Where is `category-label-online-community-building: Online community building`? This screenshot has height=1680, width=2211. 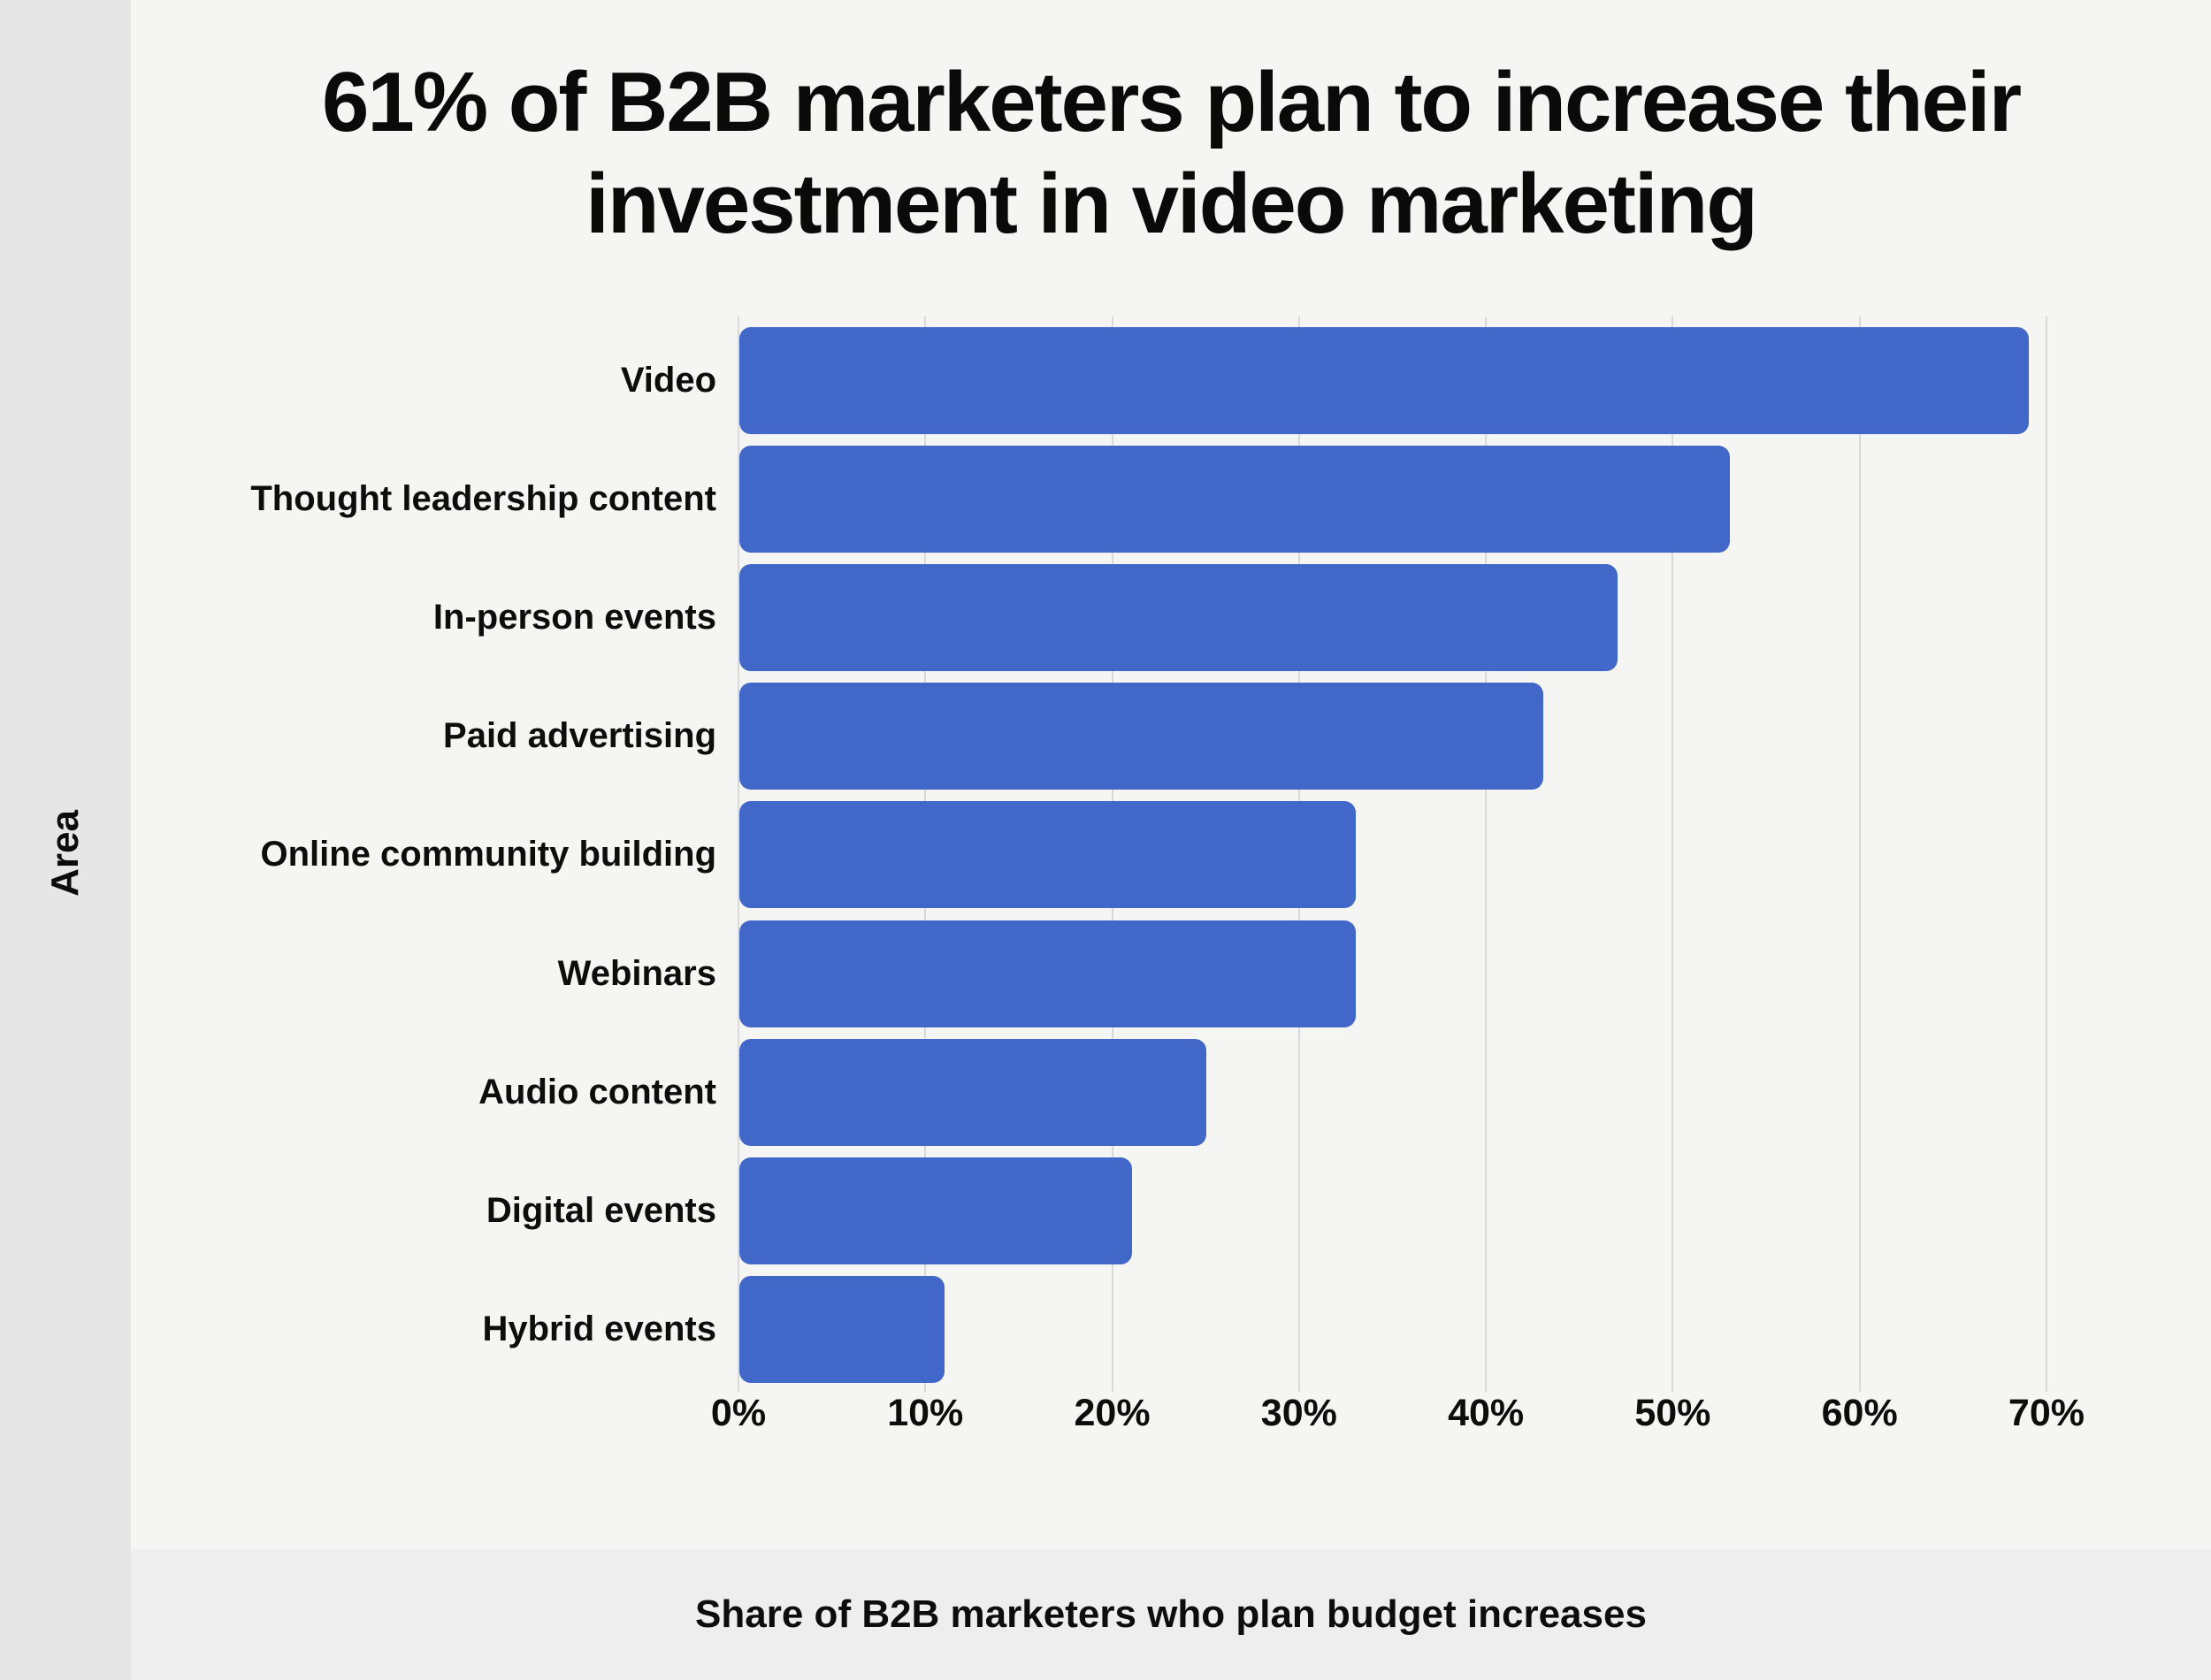 category-label-online-community-building: Online community building is located at coordinates (488, 854).